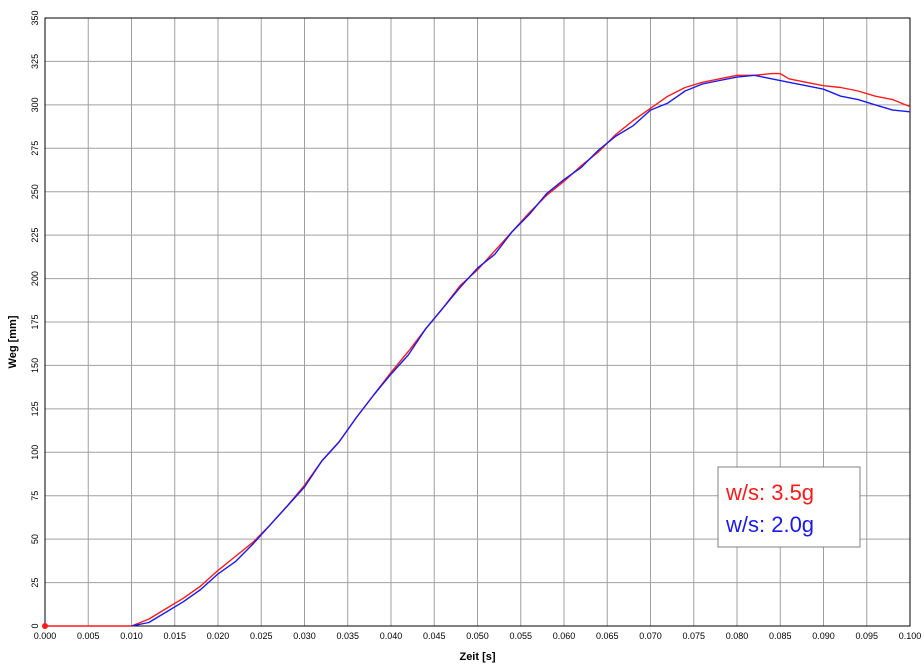 Image resolution: width=924 pixels, height=664 pixels. I want to click on y-tick-label: 275, so click(35, 148).